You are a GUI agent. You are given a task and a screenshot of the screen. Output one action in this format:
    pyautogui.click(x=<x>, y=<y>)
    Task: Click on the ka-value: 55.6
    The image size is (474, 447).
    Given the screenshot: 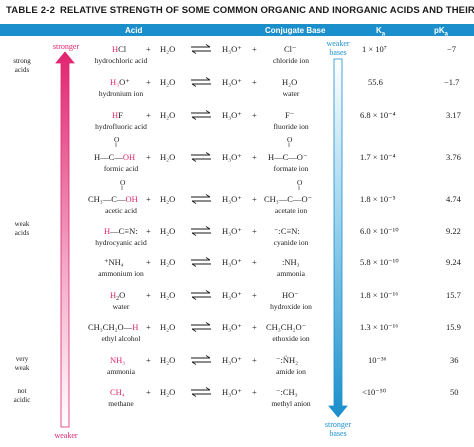 What is the action you would take?
    pyautogui.click(x=375, y=82)
    